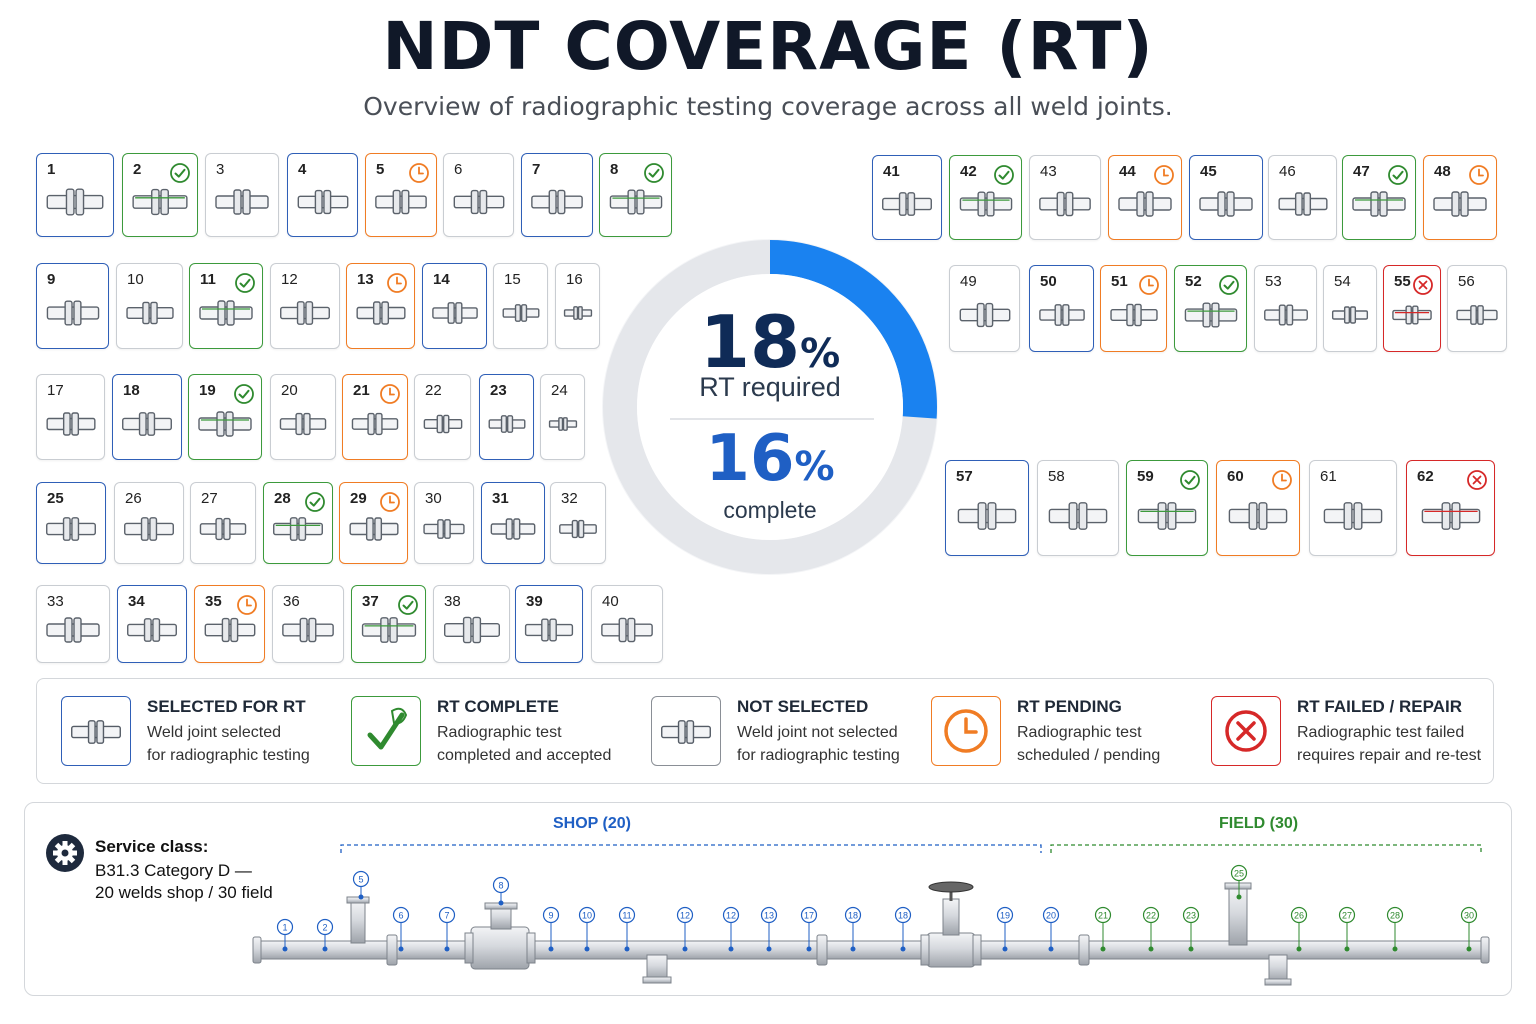 The image size is (1536, 1024). I want to click on weld-marker: 20, so click(1051, 929).